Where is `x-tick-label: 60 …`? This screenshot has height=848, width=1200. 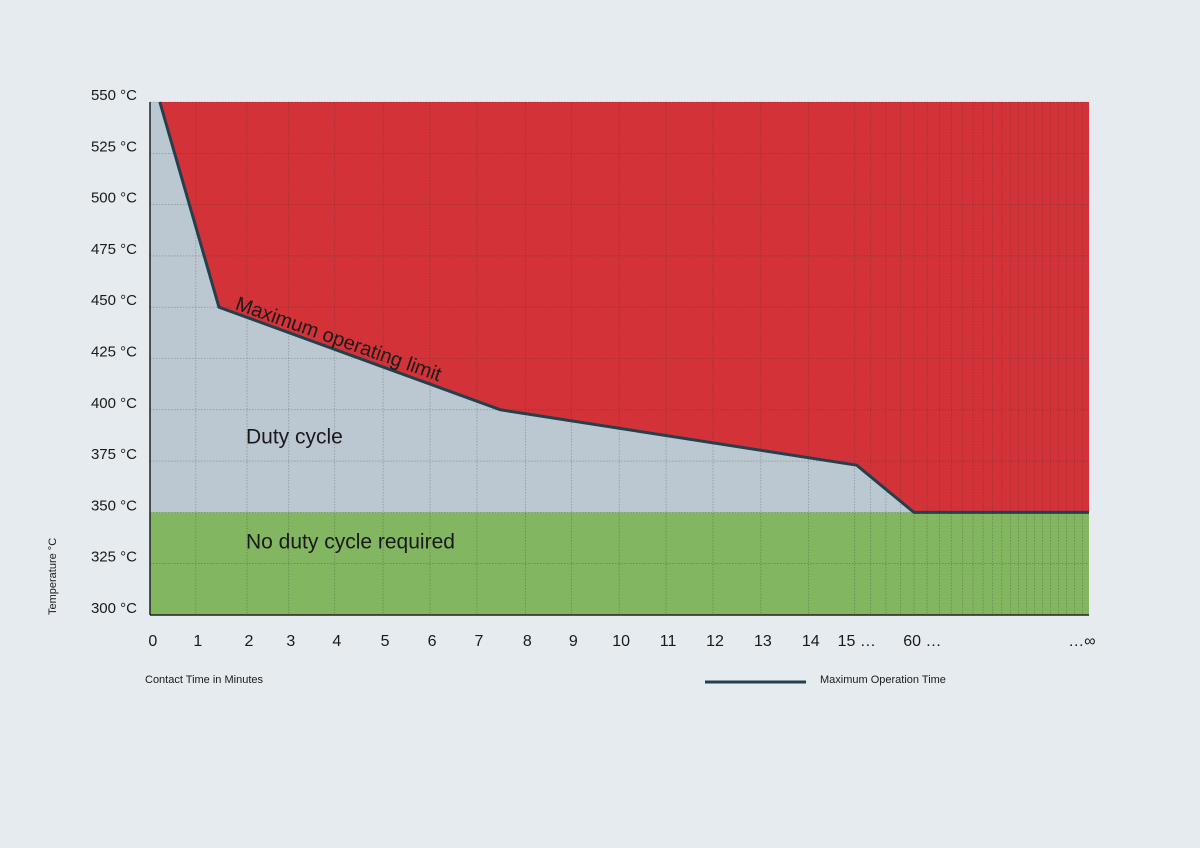
x-tick-label: 60 … is located at coordinates (922, 641).